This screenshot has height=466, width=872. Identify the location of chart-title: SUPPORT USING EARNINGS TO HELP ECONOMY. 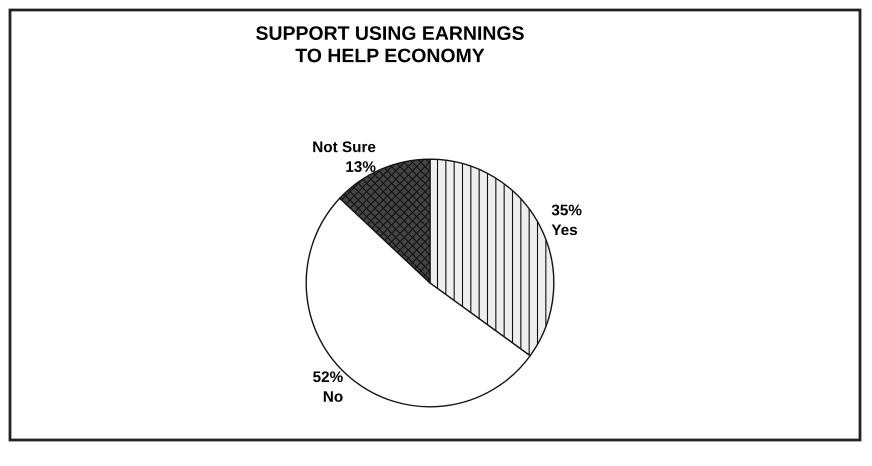
(390, 44).